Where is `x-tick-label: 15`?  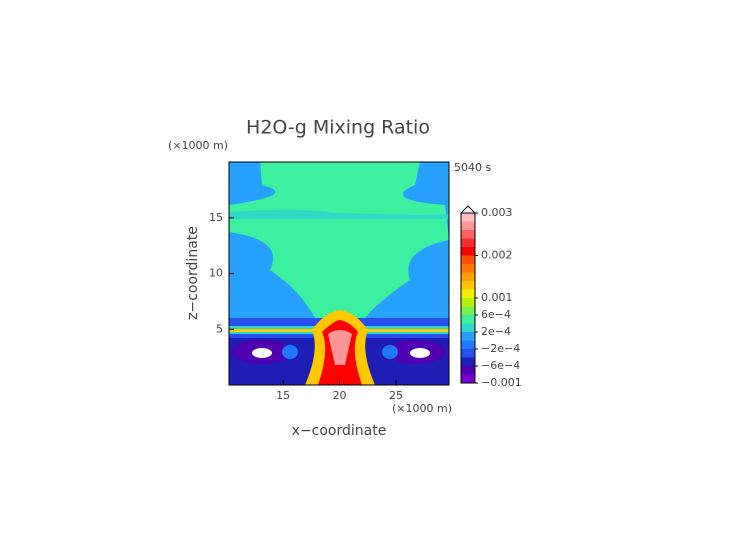
x-tick-label: 15 is located at coordinates (283, 395).